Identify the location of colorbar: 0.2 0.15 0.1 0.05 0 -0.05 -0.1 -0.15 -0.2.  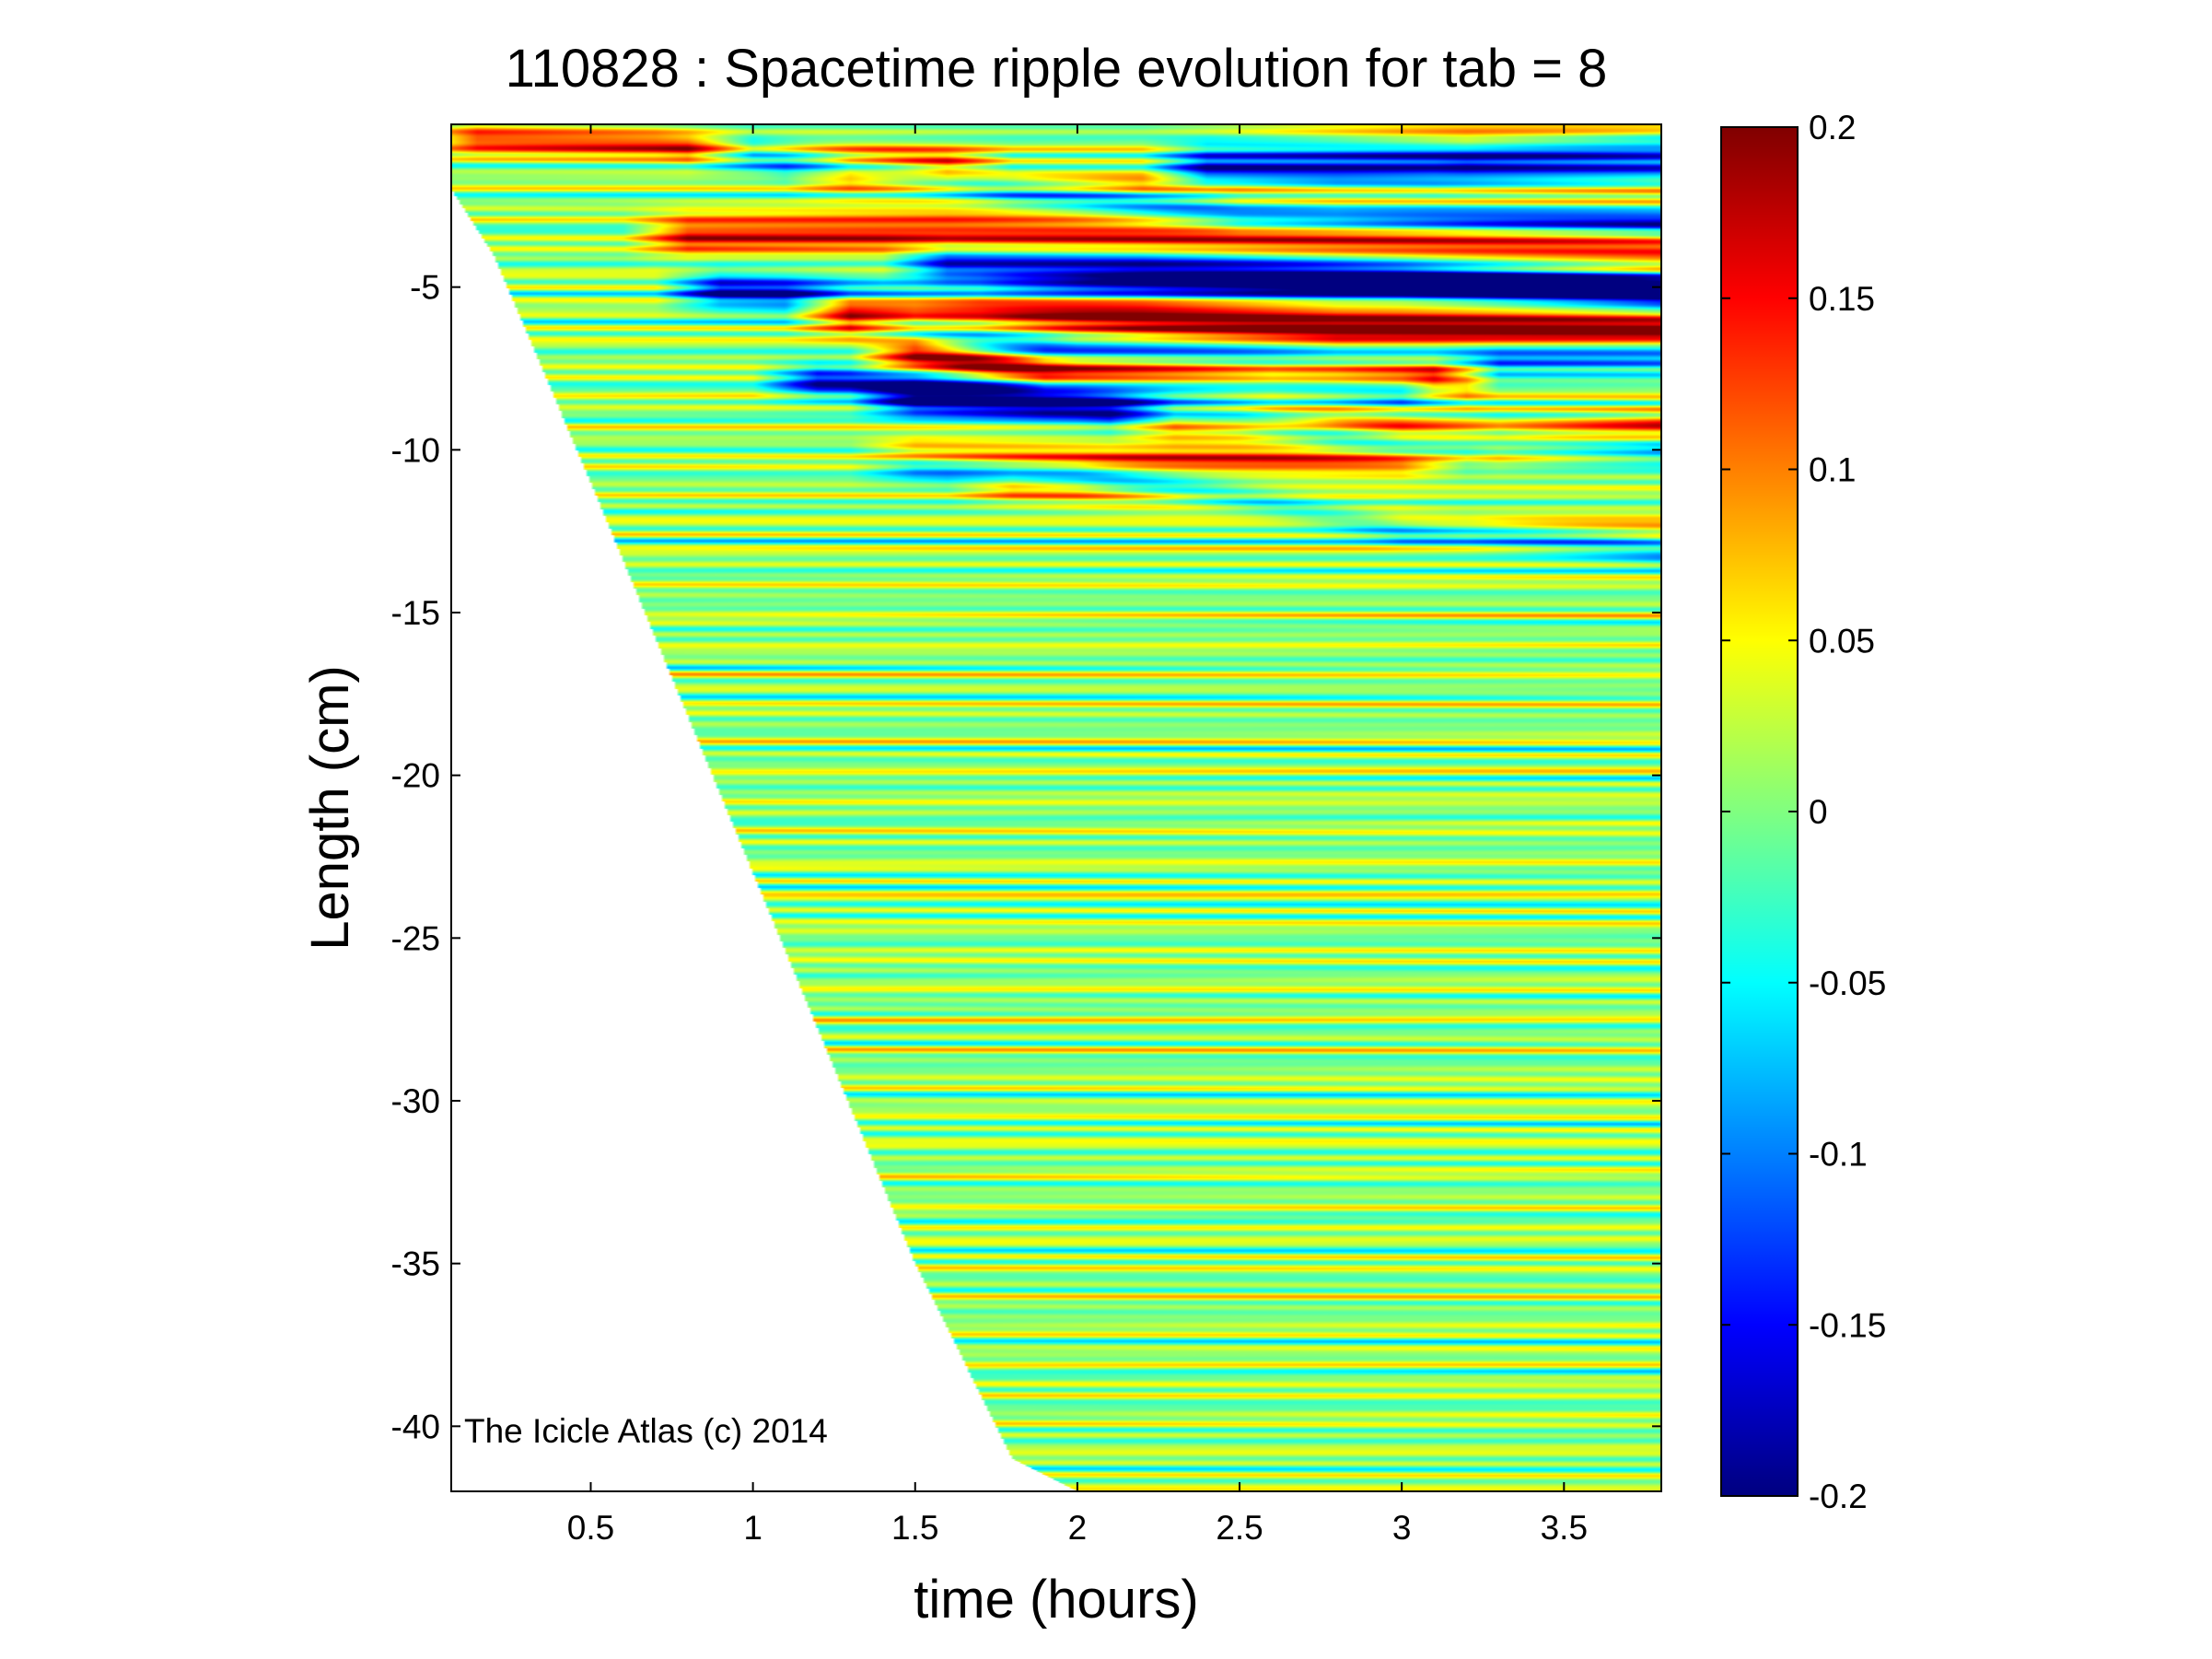
(1803, 812).